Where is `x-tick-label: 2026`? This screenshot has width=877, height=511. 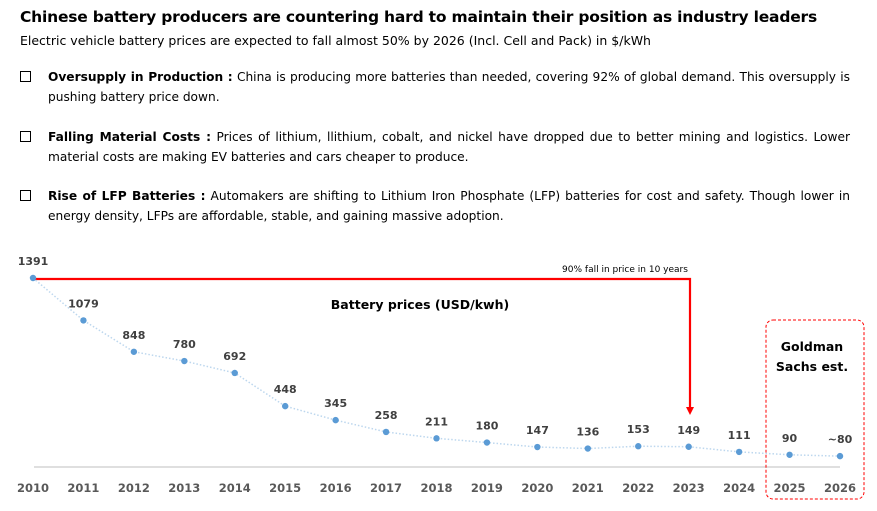 x-tick-label: 2026 is located at coordinates (840, 488).